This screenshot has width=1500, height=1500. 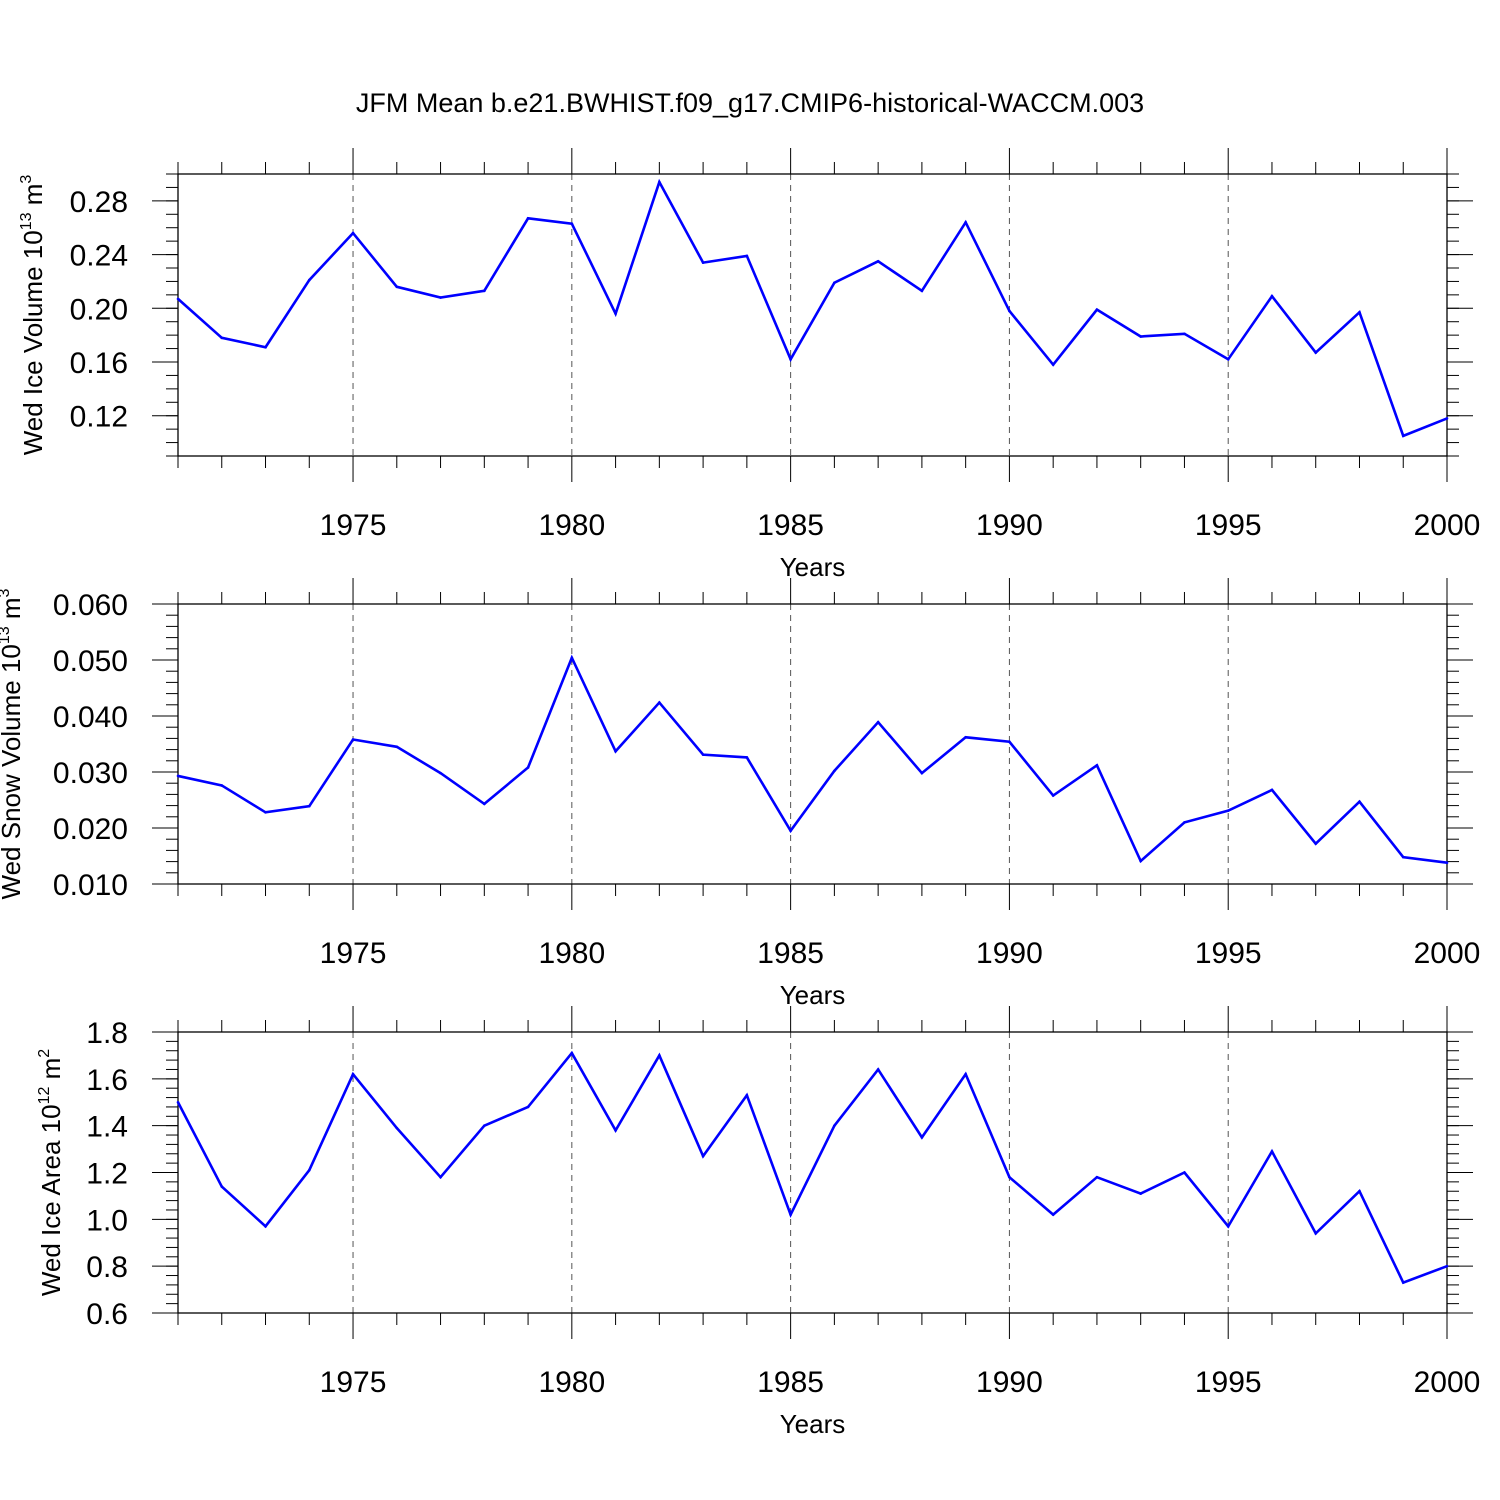 What do you see at coordinates (107, 1080) in the screenshot?
I see `y-tick-label: 1.6` at bounding box center [107, 1080].